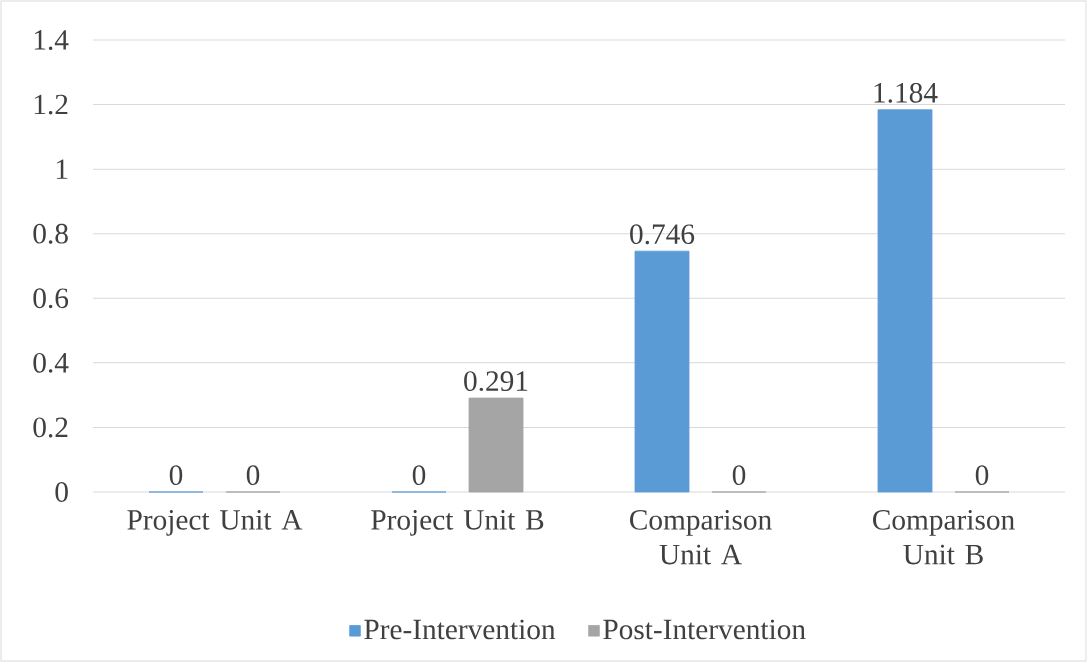 The image size is (1087, 662). What do you see at coordinates (51, 298) in the screenshot?
I see `y-tick-label: 0.6` at bounding box center [51, 298].